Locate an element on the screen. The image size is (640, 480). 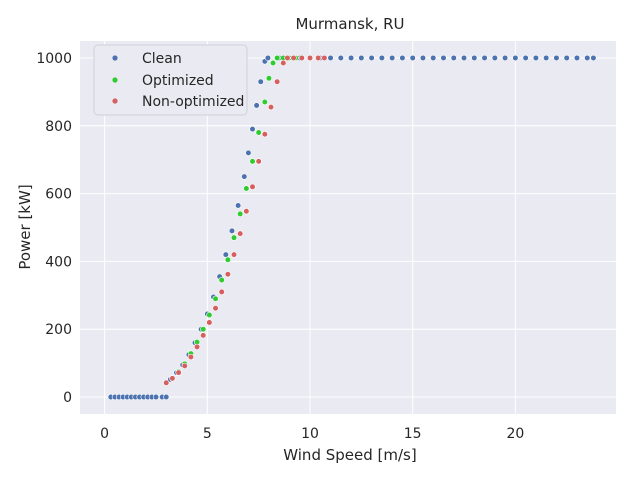
legend-label-clean: Clean is located at coordinates (162, 59).